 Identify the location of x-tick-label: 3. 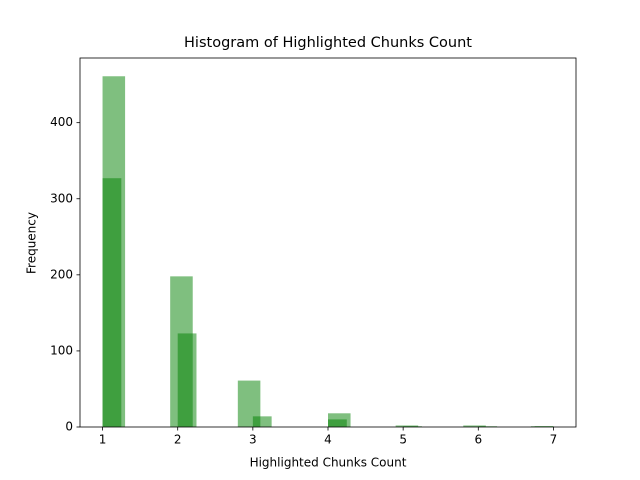
(253, 440).